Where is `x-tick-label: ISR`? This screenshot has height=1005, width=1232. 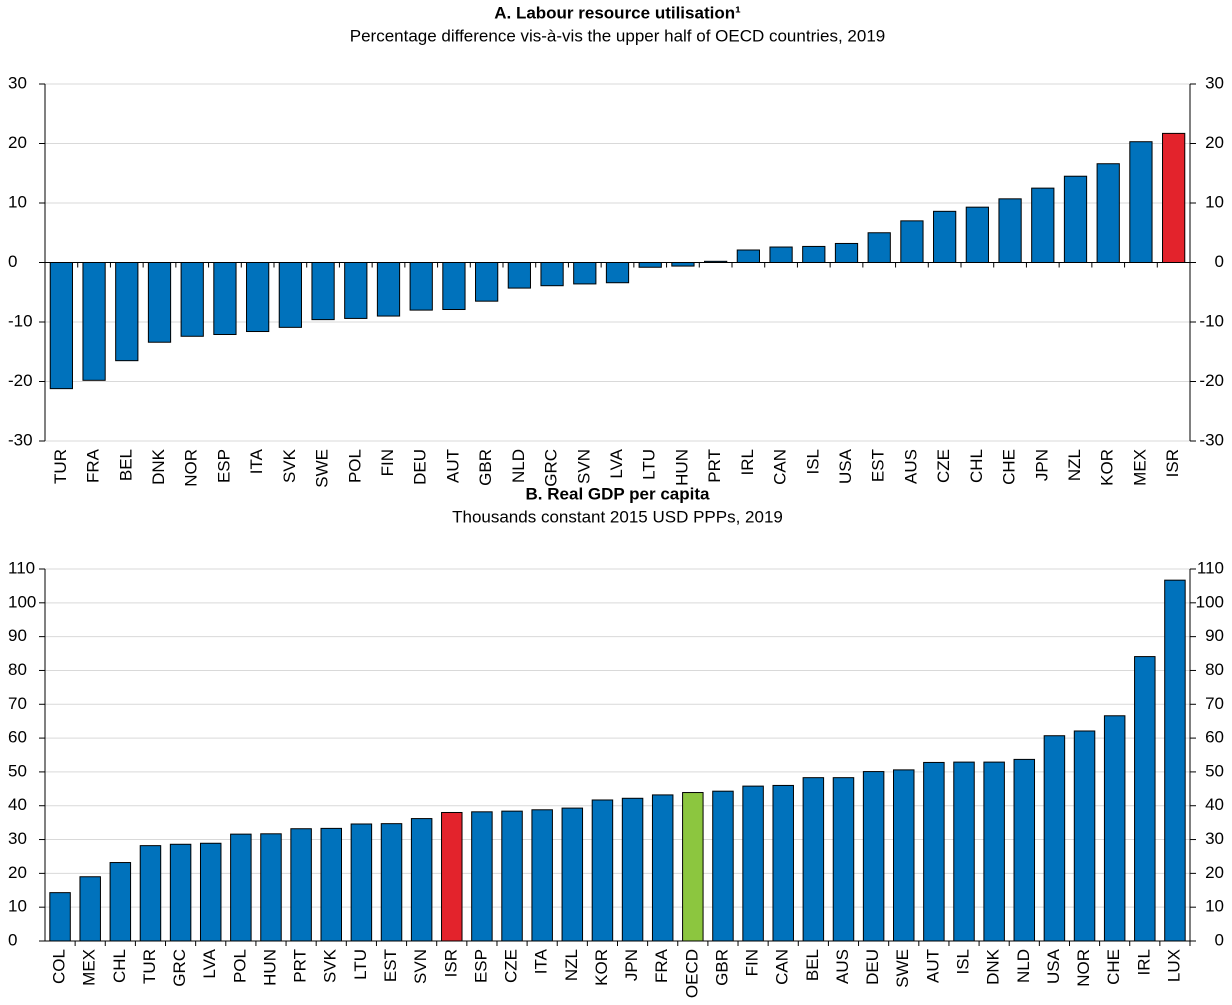 x-tick-label: ISR is located at coordinates (450, 963).